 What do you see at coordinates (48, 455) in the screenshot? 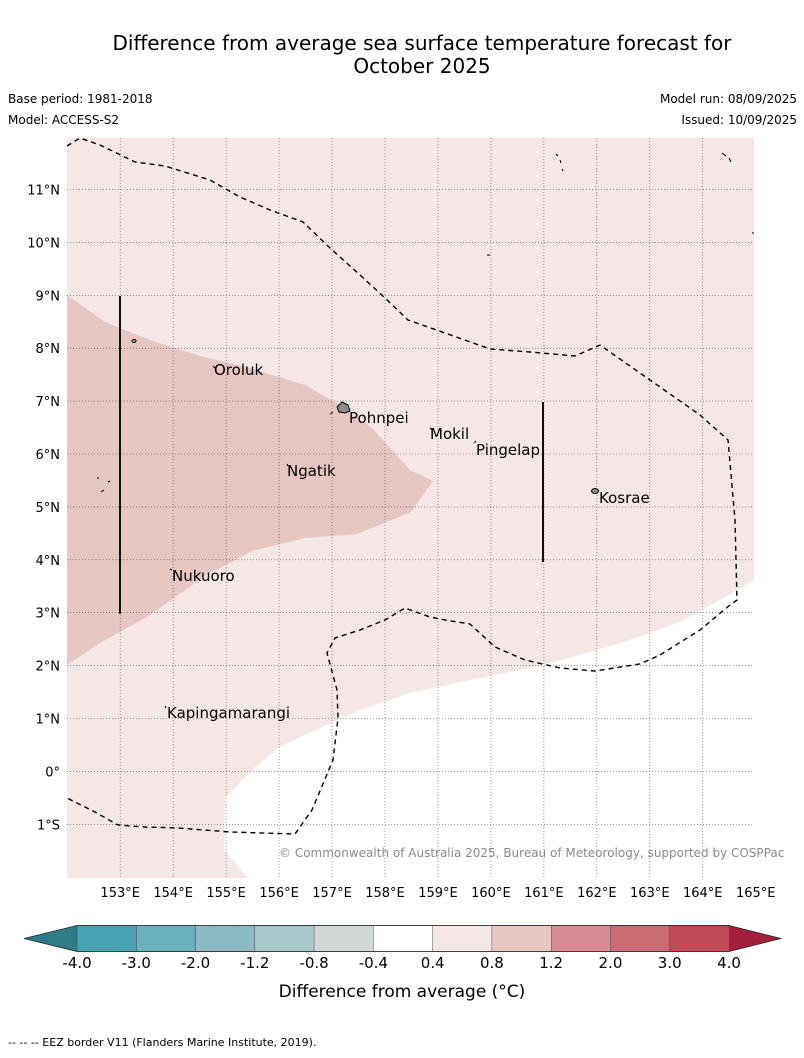
I see `latitude-label: 6°N` at bounding box center [48, 455].